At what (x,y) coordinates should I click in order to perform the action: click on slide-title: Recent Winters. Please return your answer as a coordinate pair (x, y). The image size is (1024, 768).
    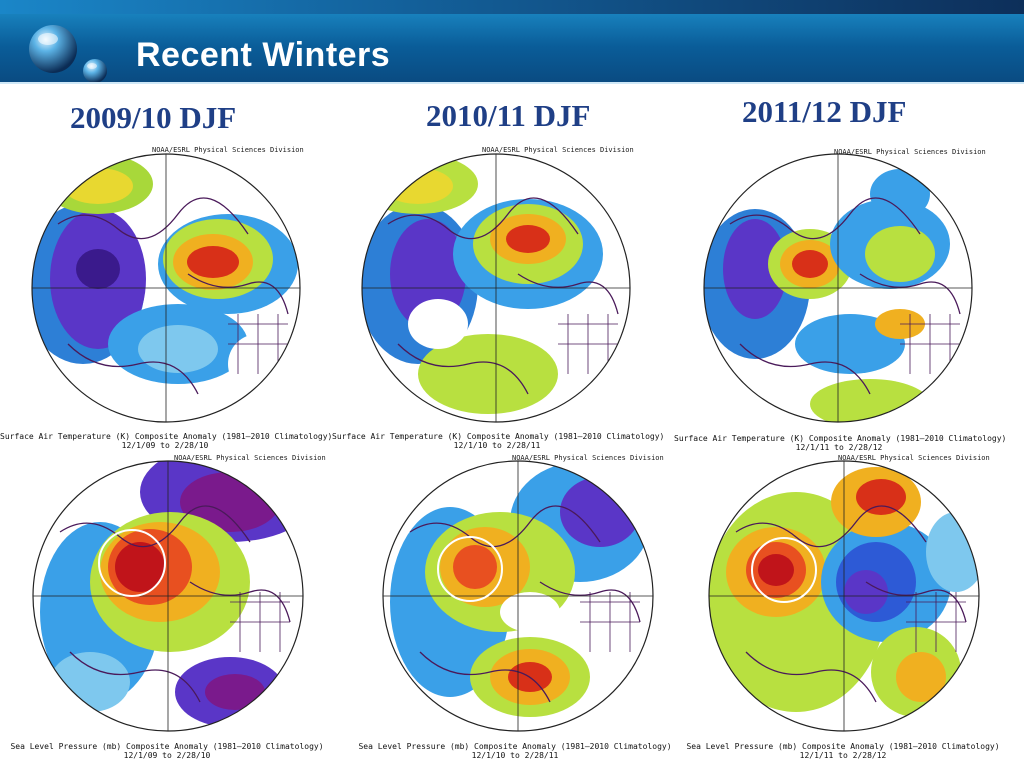
    Looking at the image, I should click on (263, 55).